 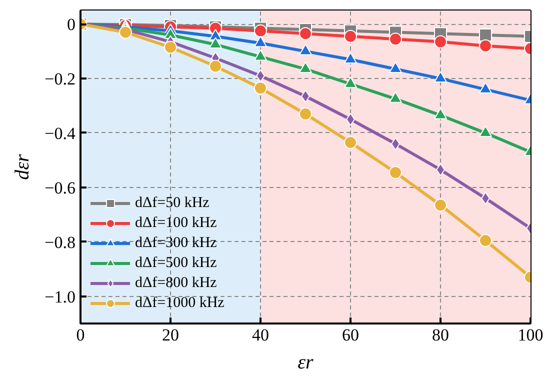 I want to click on legend-label: dΔf=1000 kHz, so click(x=179, y=303).